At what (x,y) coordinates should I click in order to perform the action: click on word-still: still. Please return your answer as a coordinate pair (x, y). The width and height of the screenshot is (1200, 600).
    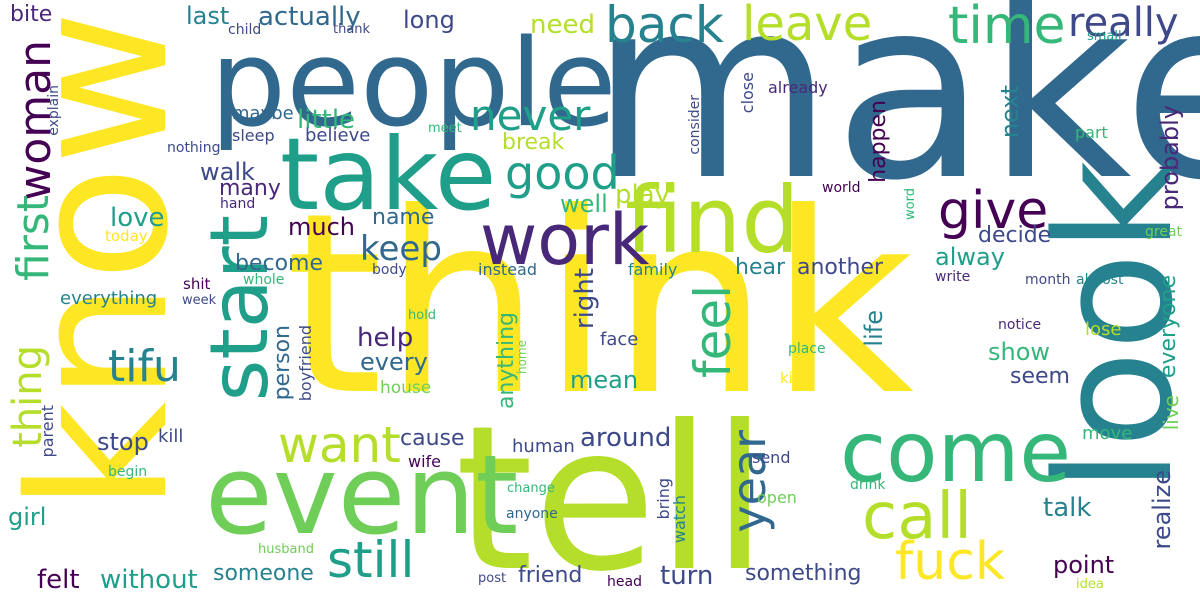
    Looking at the image, I should click on (371, 560).